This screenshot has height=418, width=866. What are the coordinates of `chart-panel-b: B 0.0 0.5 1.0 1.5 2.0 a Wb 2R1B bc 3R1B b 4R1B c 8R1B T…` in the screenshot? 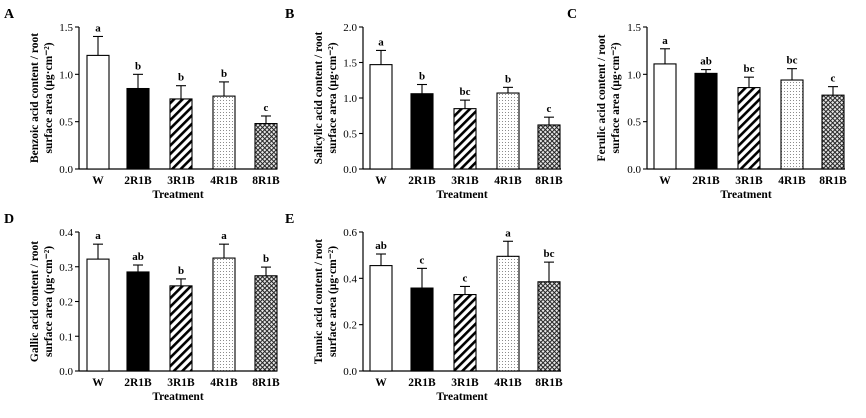 It's located at (424, 104).